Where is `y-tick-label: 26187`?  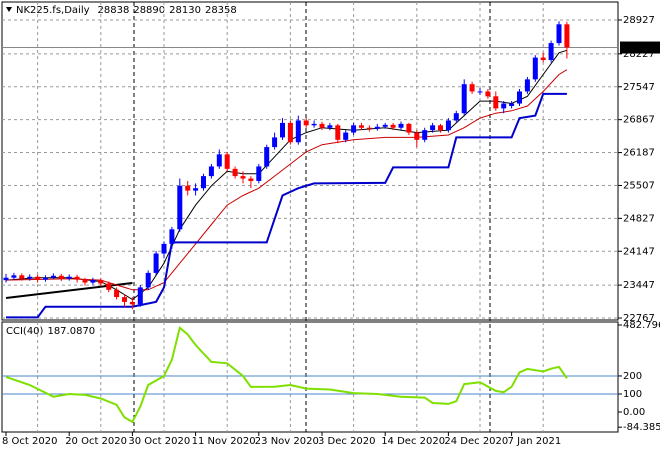
y-tick-label: 26187 is located at coordinates (639, 153).